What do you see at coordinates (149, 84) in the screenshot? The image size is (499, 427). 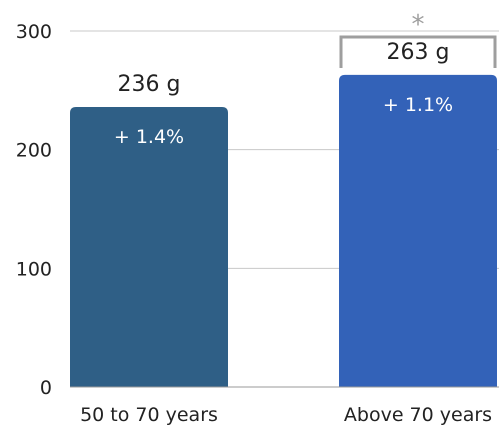 I see `bar-value-label: 236 g` at bounding box center [149, 84].